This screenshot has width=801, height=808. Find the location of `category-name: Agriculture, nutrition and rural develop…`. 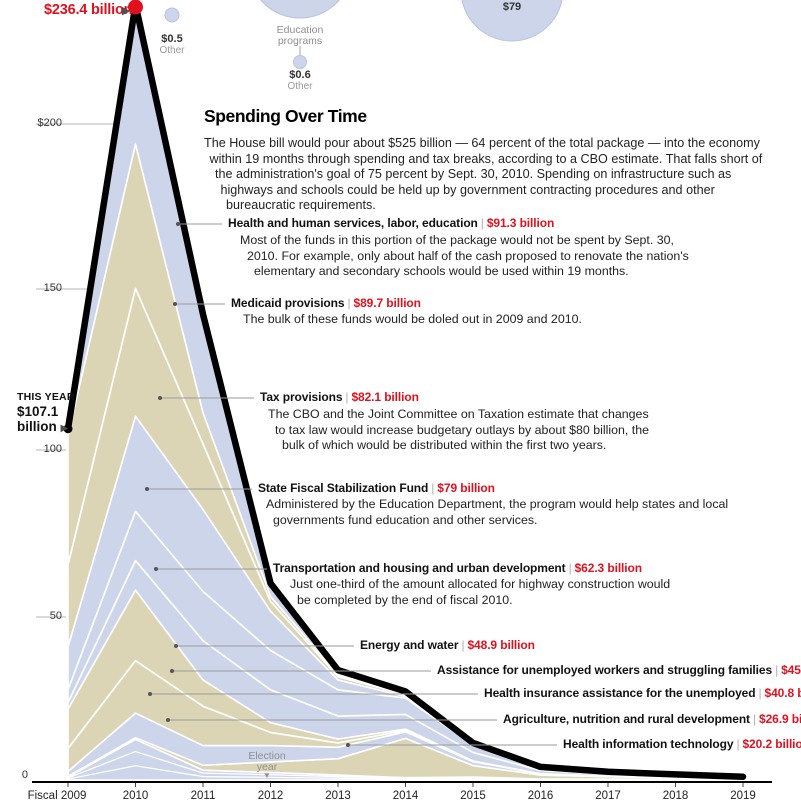

category-name: Agriculture, nutrition and rural develop… is located at coordinates (626, 719).